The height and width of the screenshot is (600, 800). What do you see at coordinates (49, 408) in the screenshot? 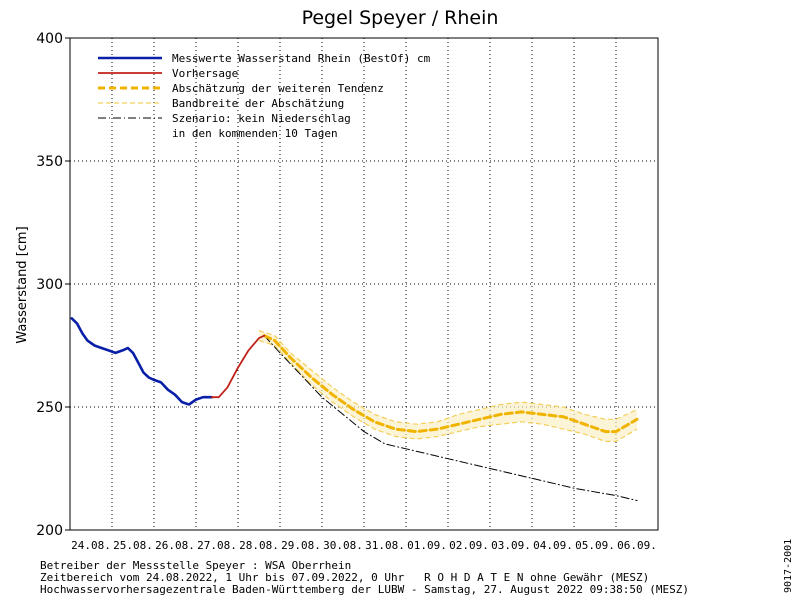
I see `y-tick-label: 250` at bounding box center [49, 408].